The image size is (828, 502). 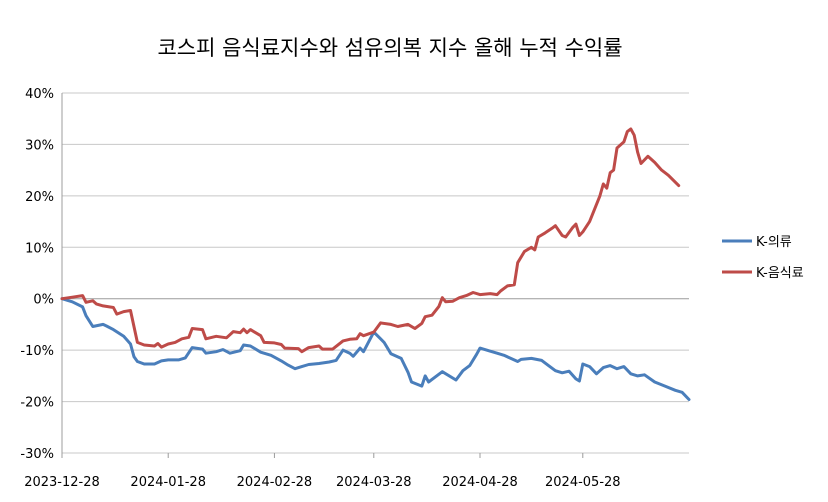 What do you see at coordinates (583, 482) in the screenshot?
I see `x-tick-label: 2024-05-28` at bounding box center [583, 482].